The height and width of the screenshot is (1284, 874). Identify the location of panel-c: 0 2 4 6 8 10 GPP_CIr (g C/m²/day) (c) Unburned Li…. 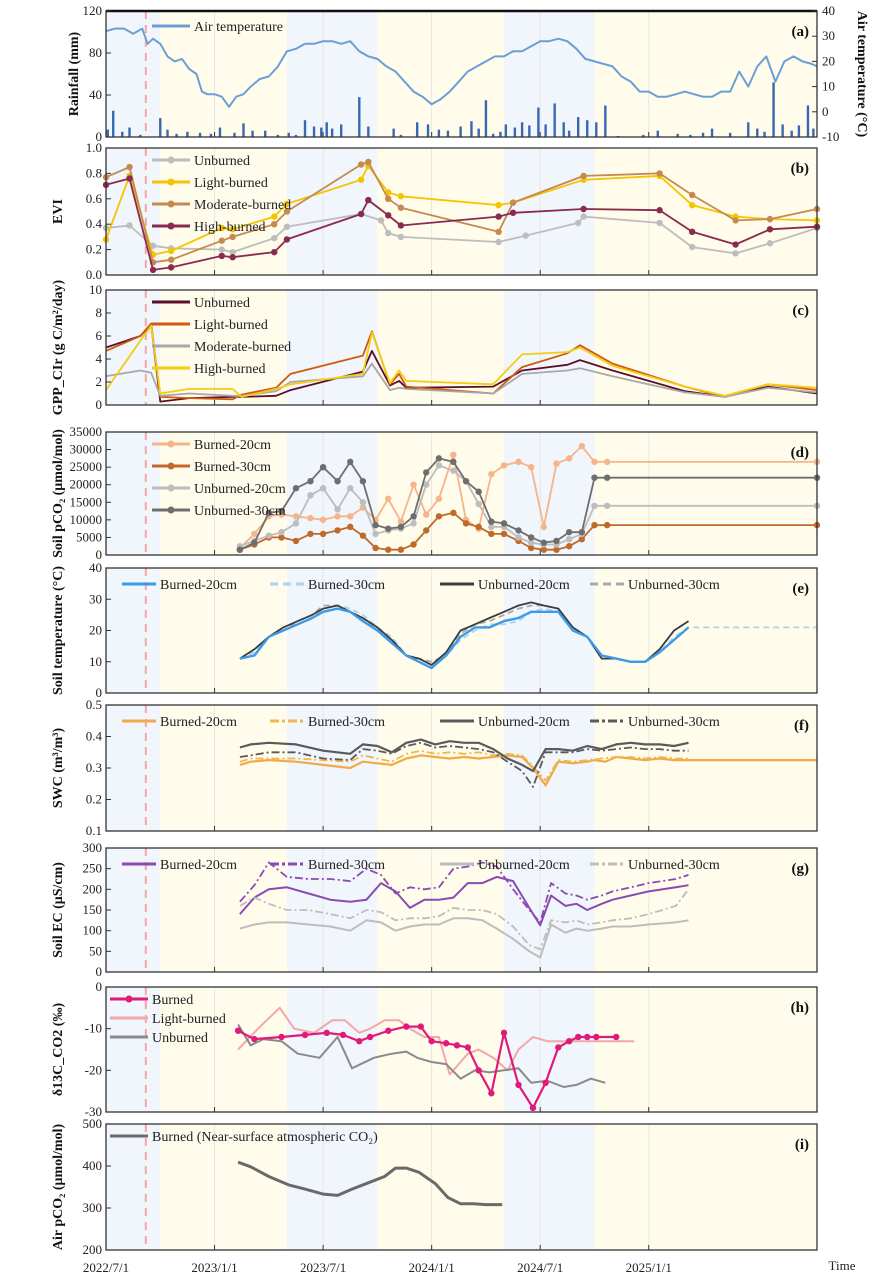
(434, 347).